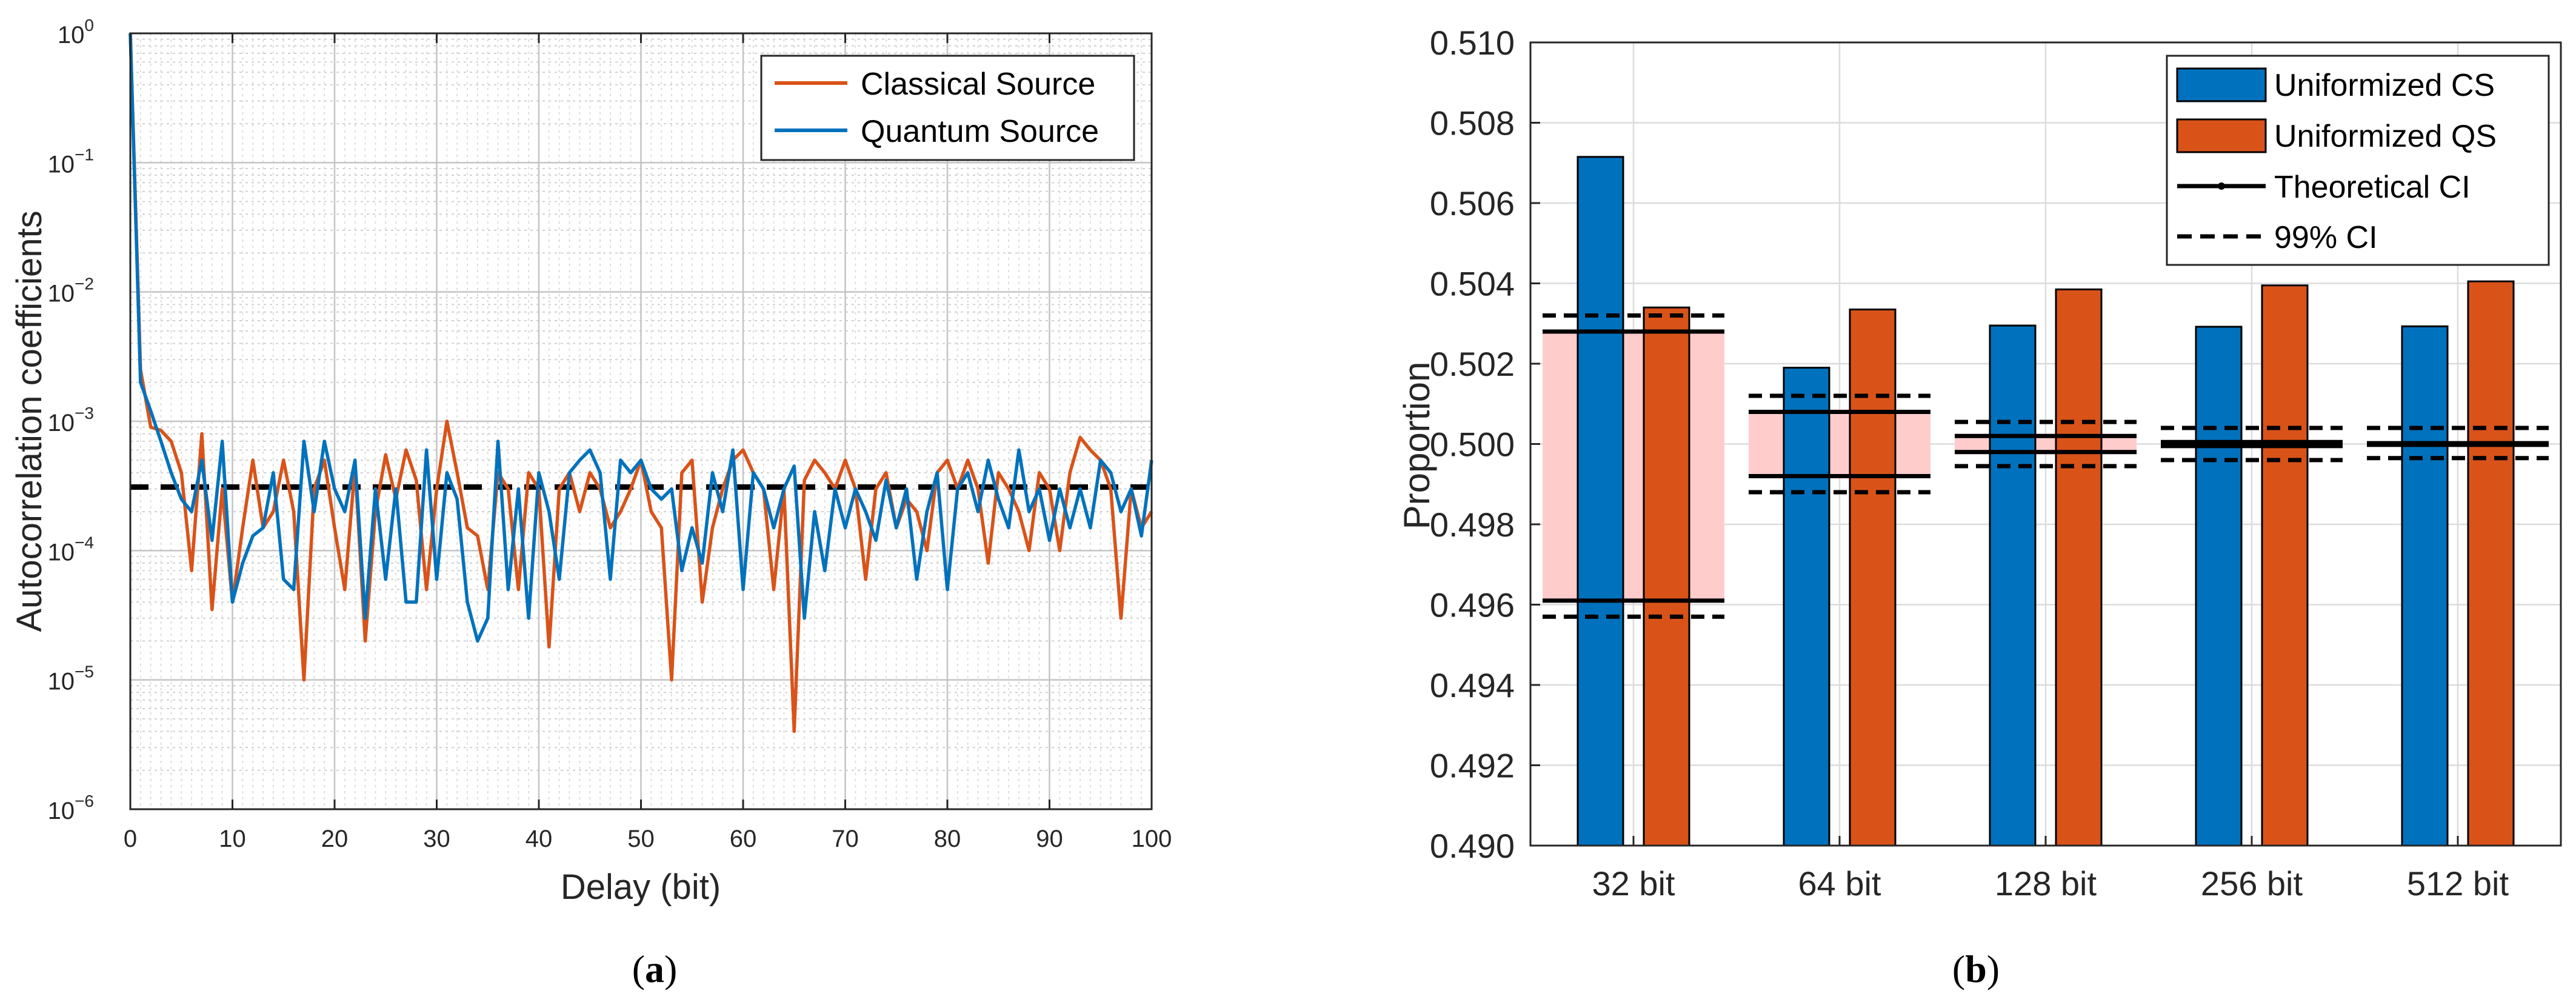 The width and height of the screenshot is (2576, 1005). I want to click on x-tick-label: 512 bit, so click(2458, 884).